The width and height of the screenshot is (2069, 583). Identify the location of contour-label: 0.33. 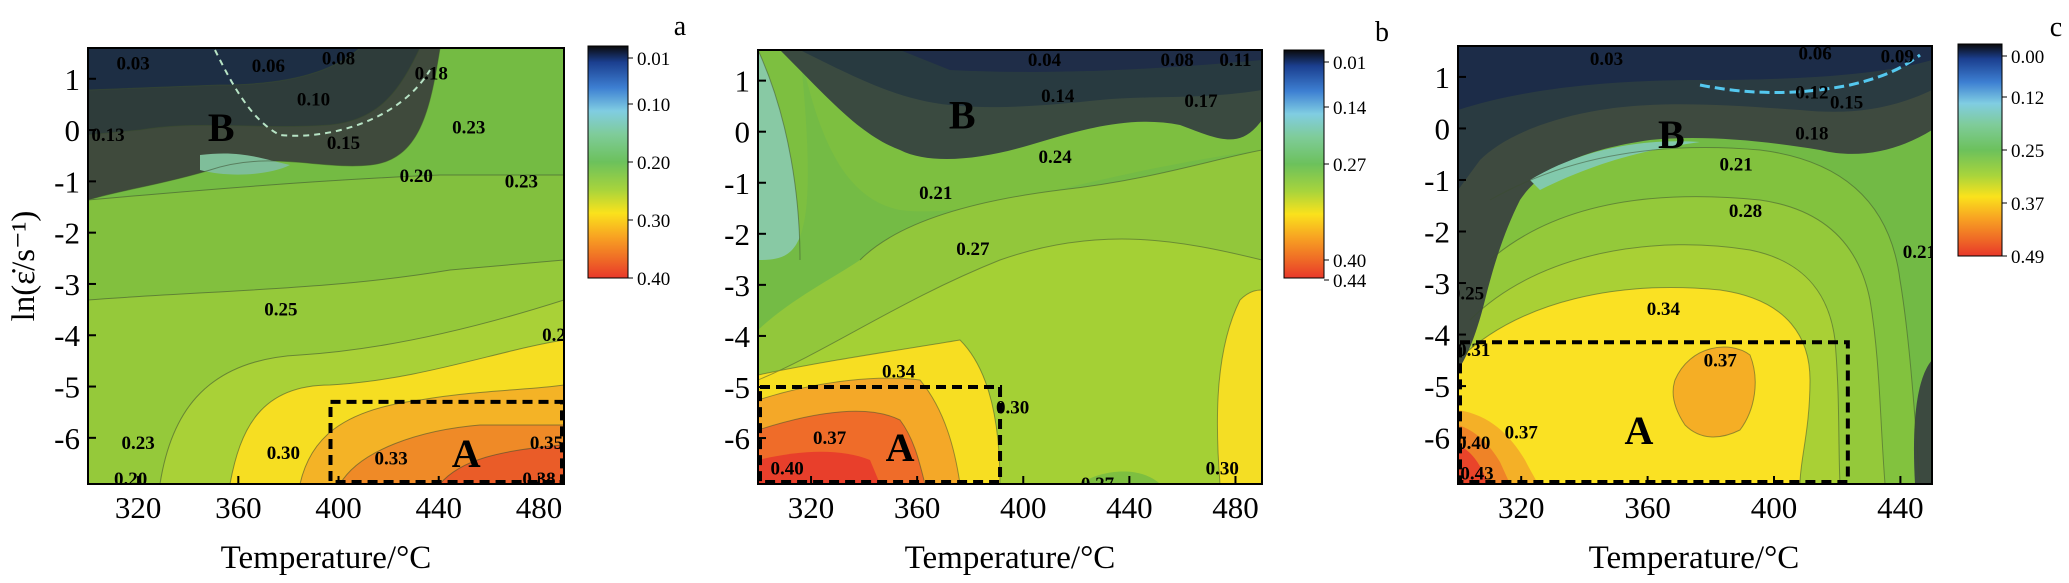
(391, 458).